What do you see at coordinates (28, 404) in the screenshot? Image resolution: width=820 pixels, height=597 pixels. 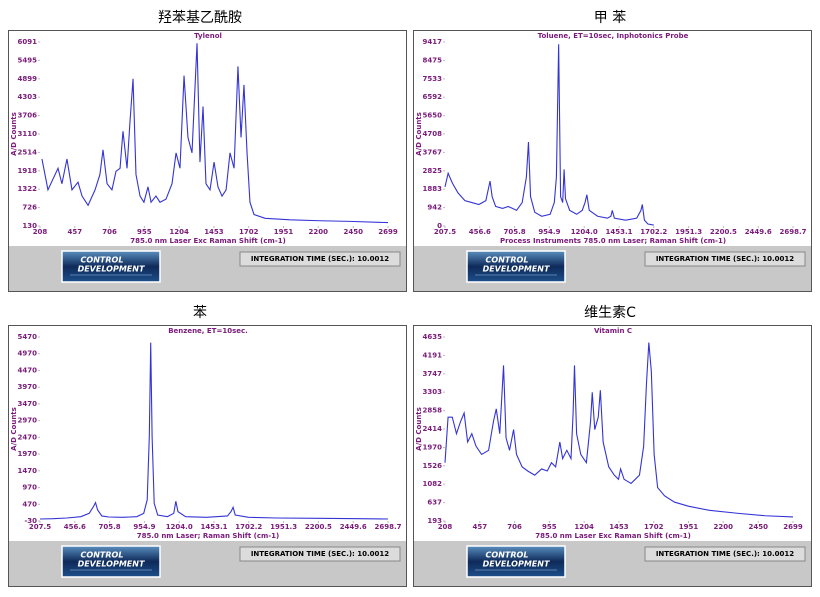 I see `y-tick-label: 3470` at bounding box center [28, 404].